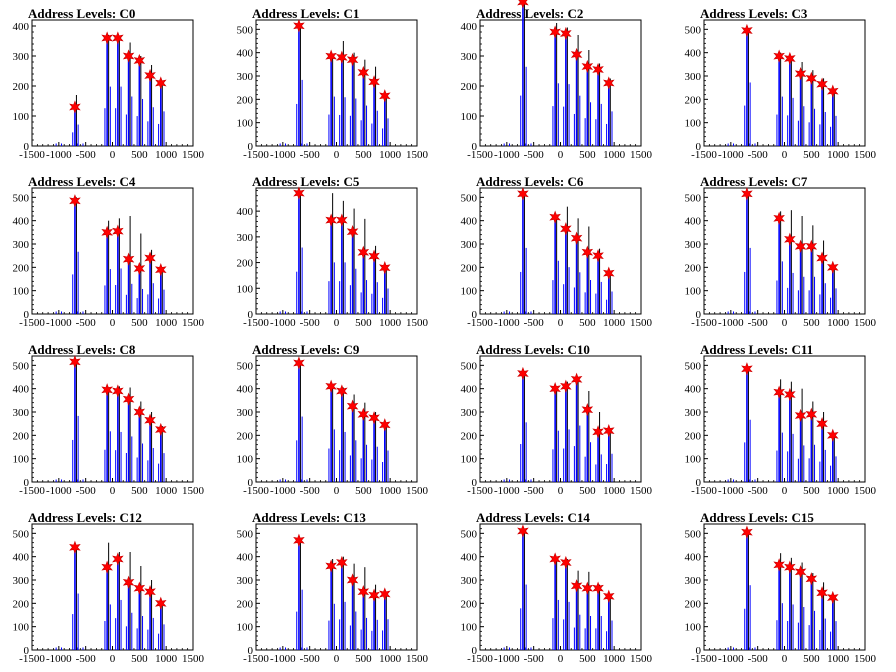  What do you see at coordinates (757, 517) in the screenshot?
I see `chart-title: Address Levels: C15` at bounding box center [757, 517].